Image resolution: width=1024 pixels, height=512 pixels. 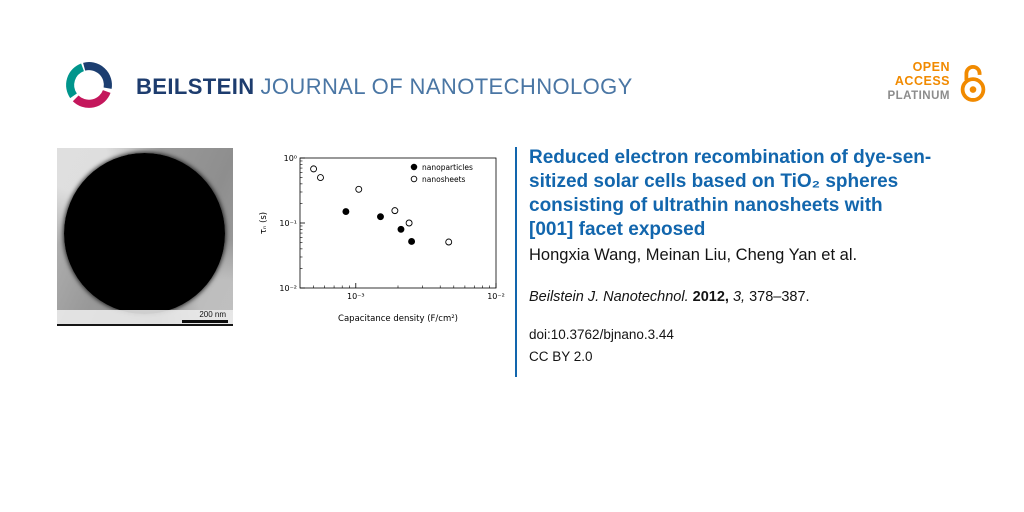 I want to click on scale-bar, so click(x=205, y=321).